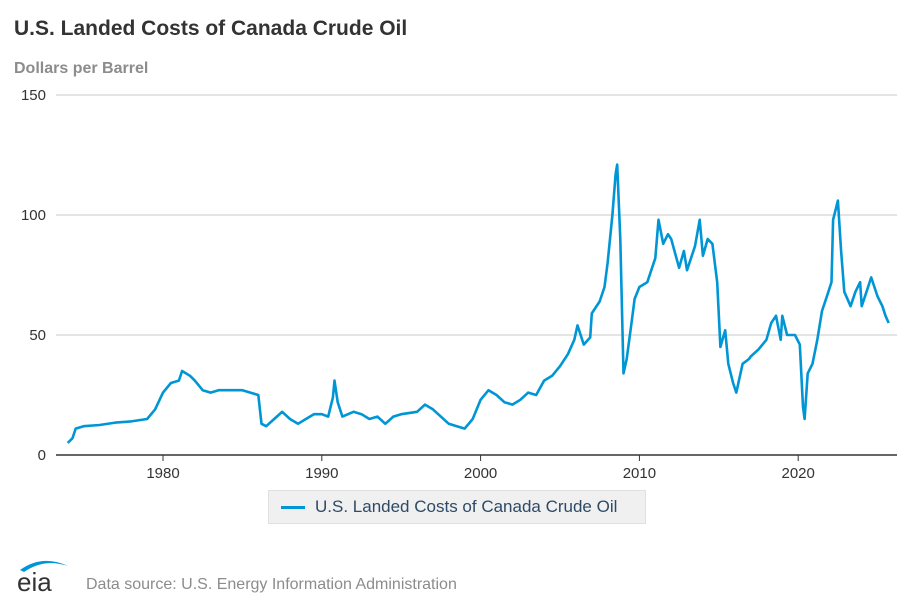  Describe the element at coordinates (81, 68) in the screenshot. I see `y-axis-label: Dollars per Barrel` at that location.